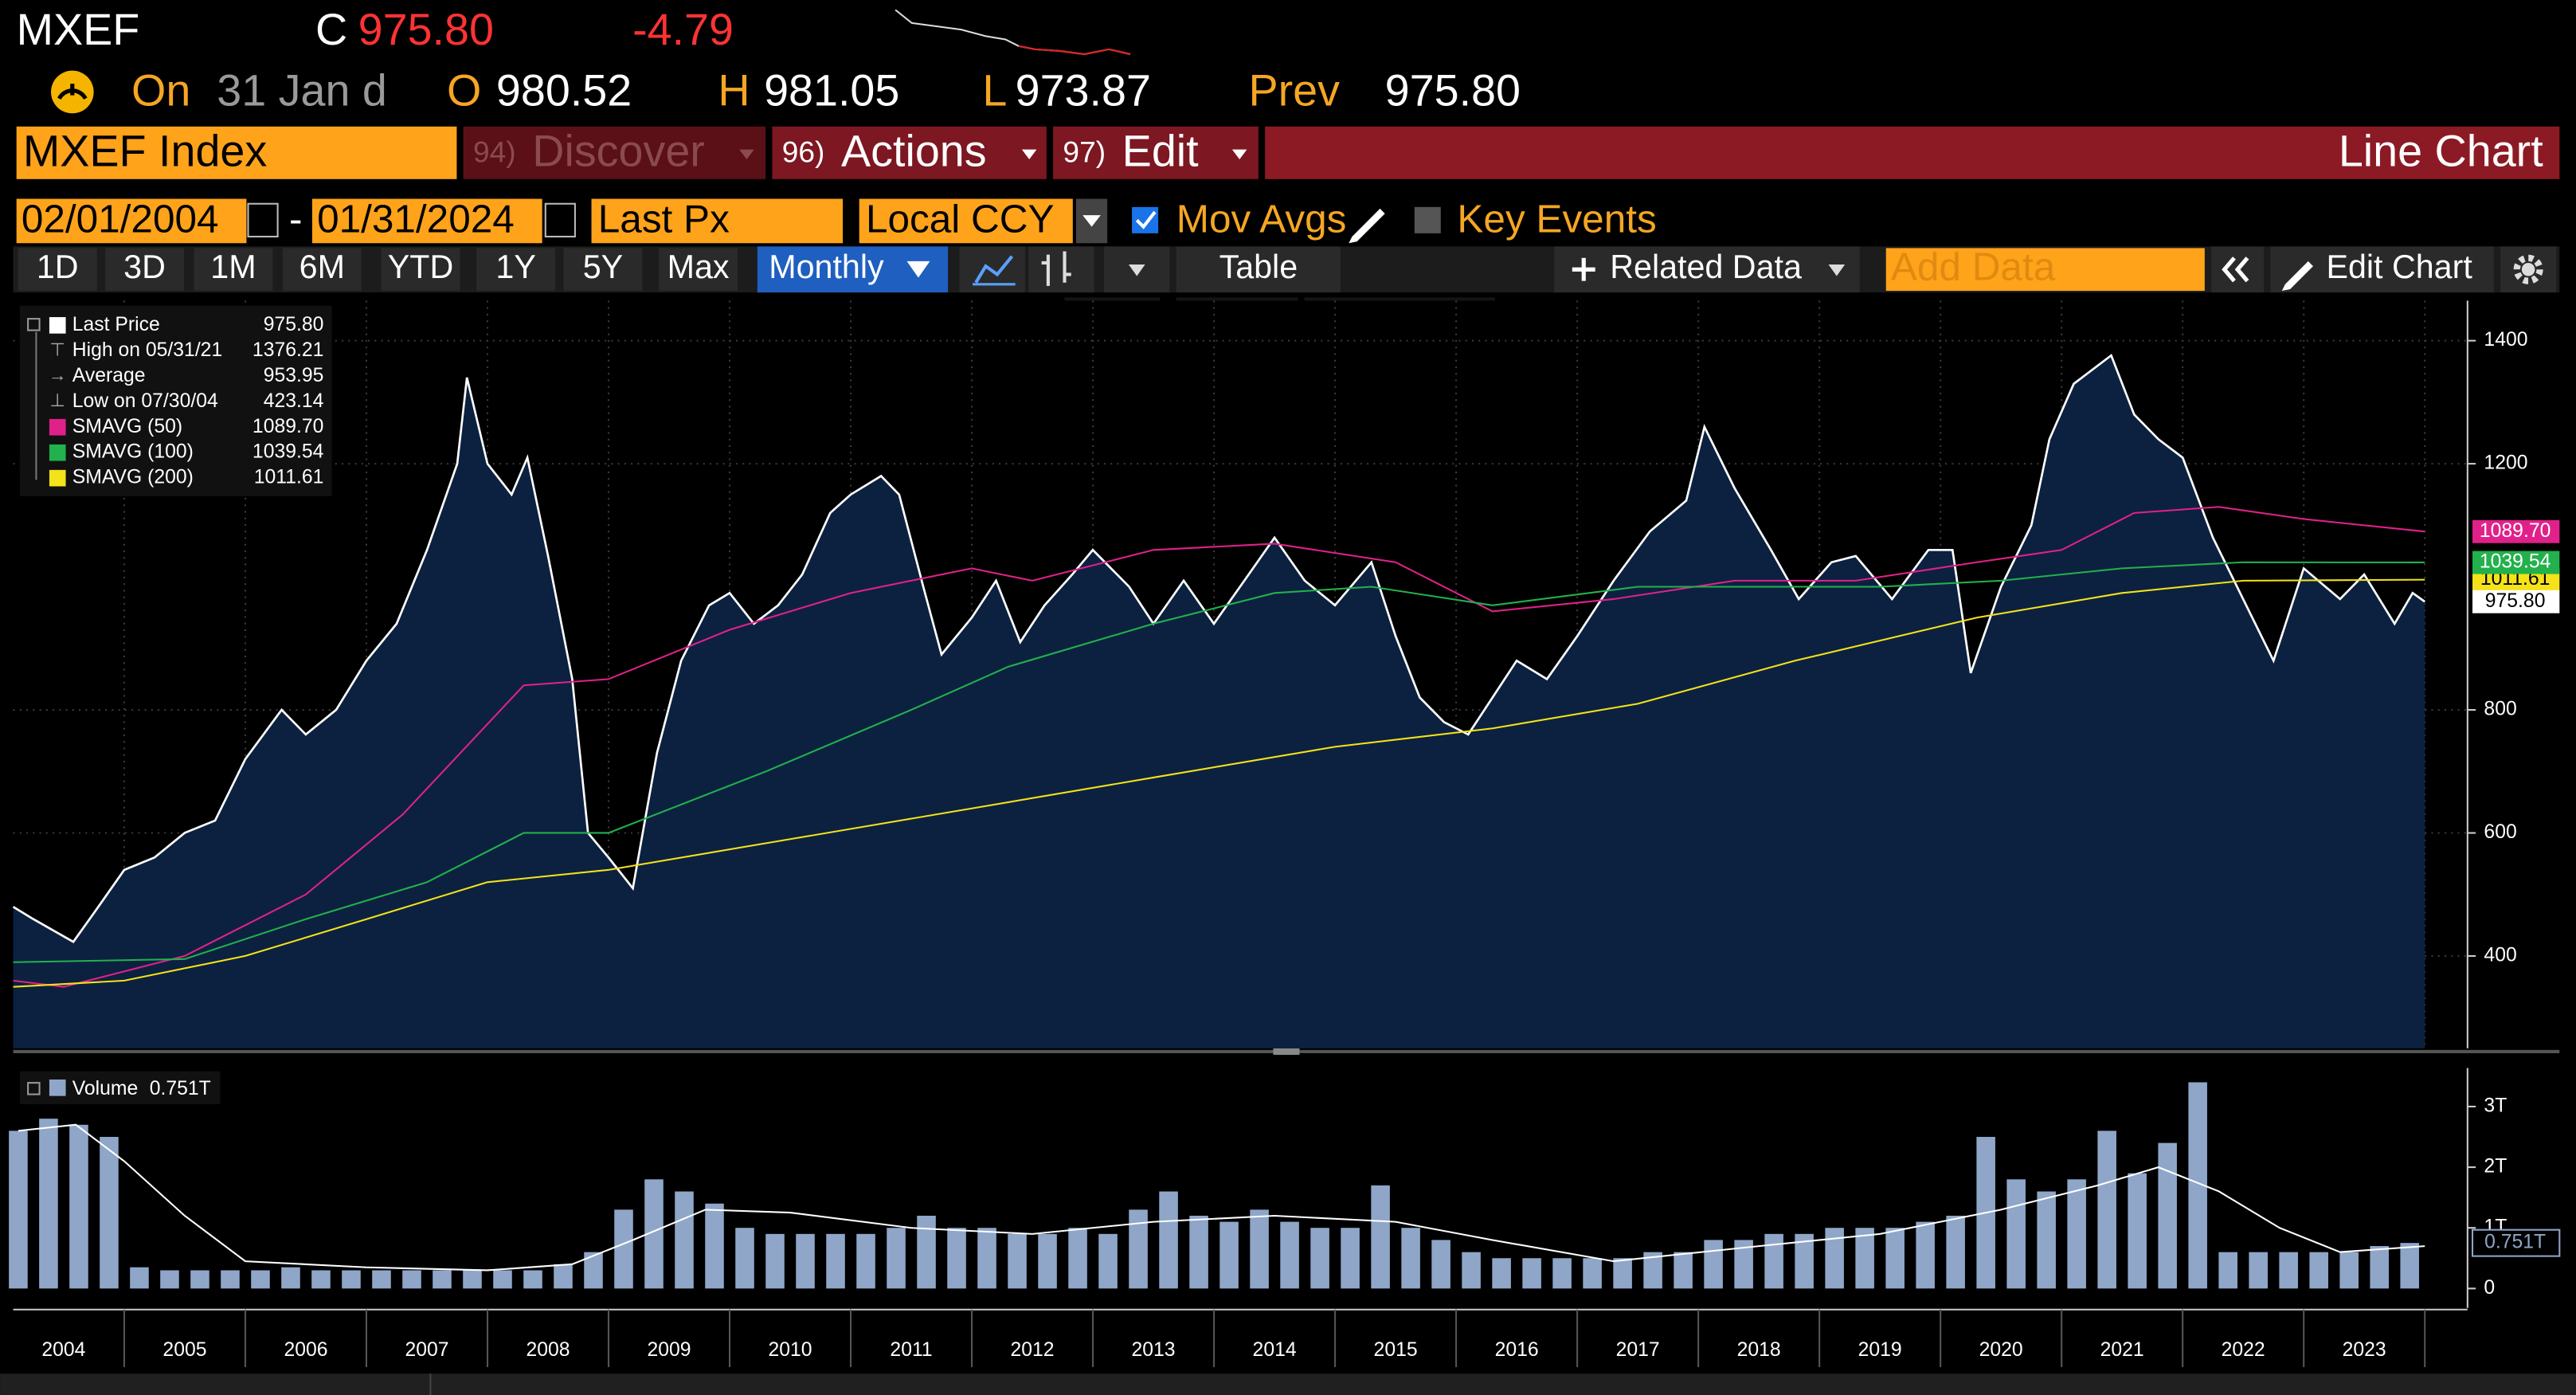 The width and height of the screenshot is (2576, 1395). Describe the element at coordinates (1295, 90) in the screenshot. I see `prev-label: Prev` at that location.